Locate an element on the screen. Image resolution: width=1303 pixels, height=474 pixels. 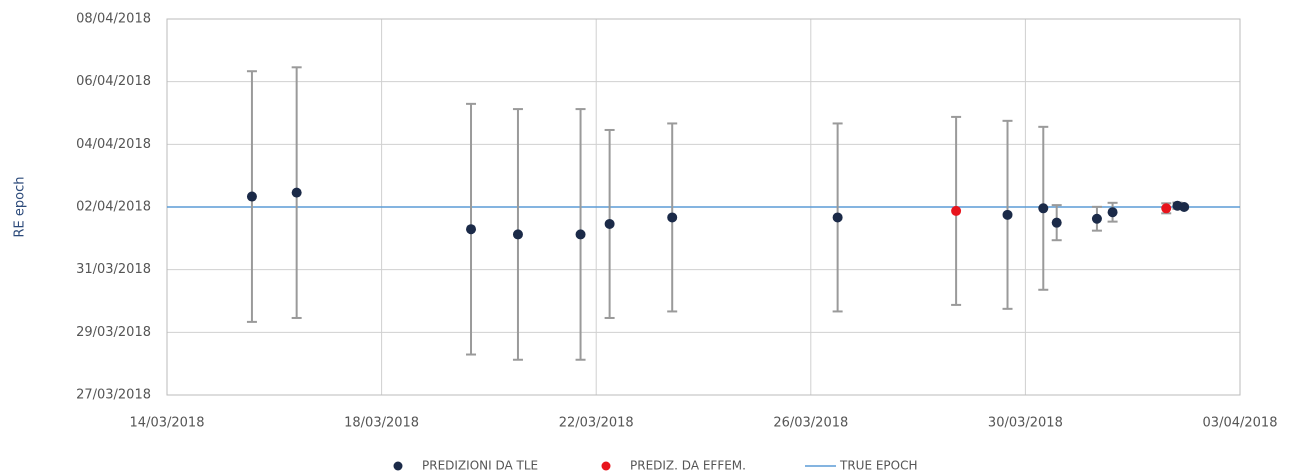
legend-label: PREDIZ. DA EFFEM. is located at coordinates (688, 466).